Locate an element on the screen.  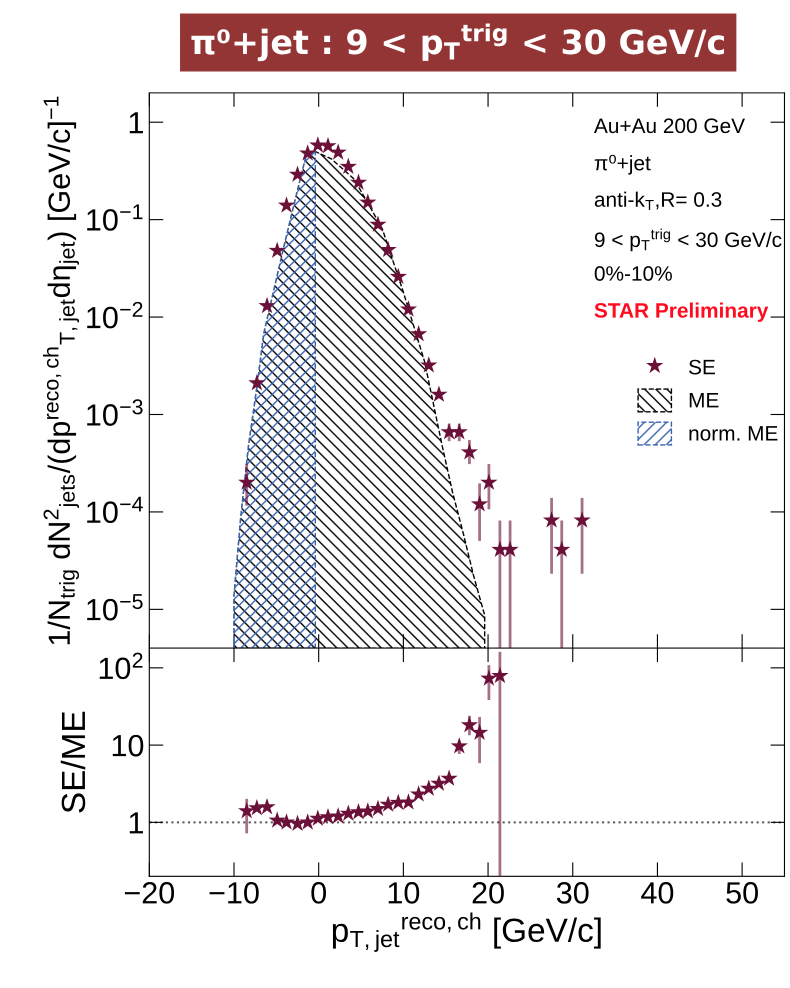
annotation: π⁰+jet is located at coordinates (622, 164).